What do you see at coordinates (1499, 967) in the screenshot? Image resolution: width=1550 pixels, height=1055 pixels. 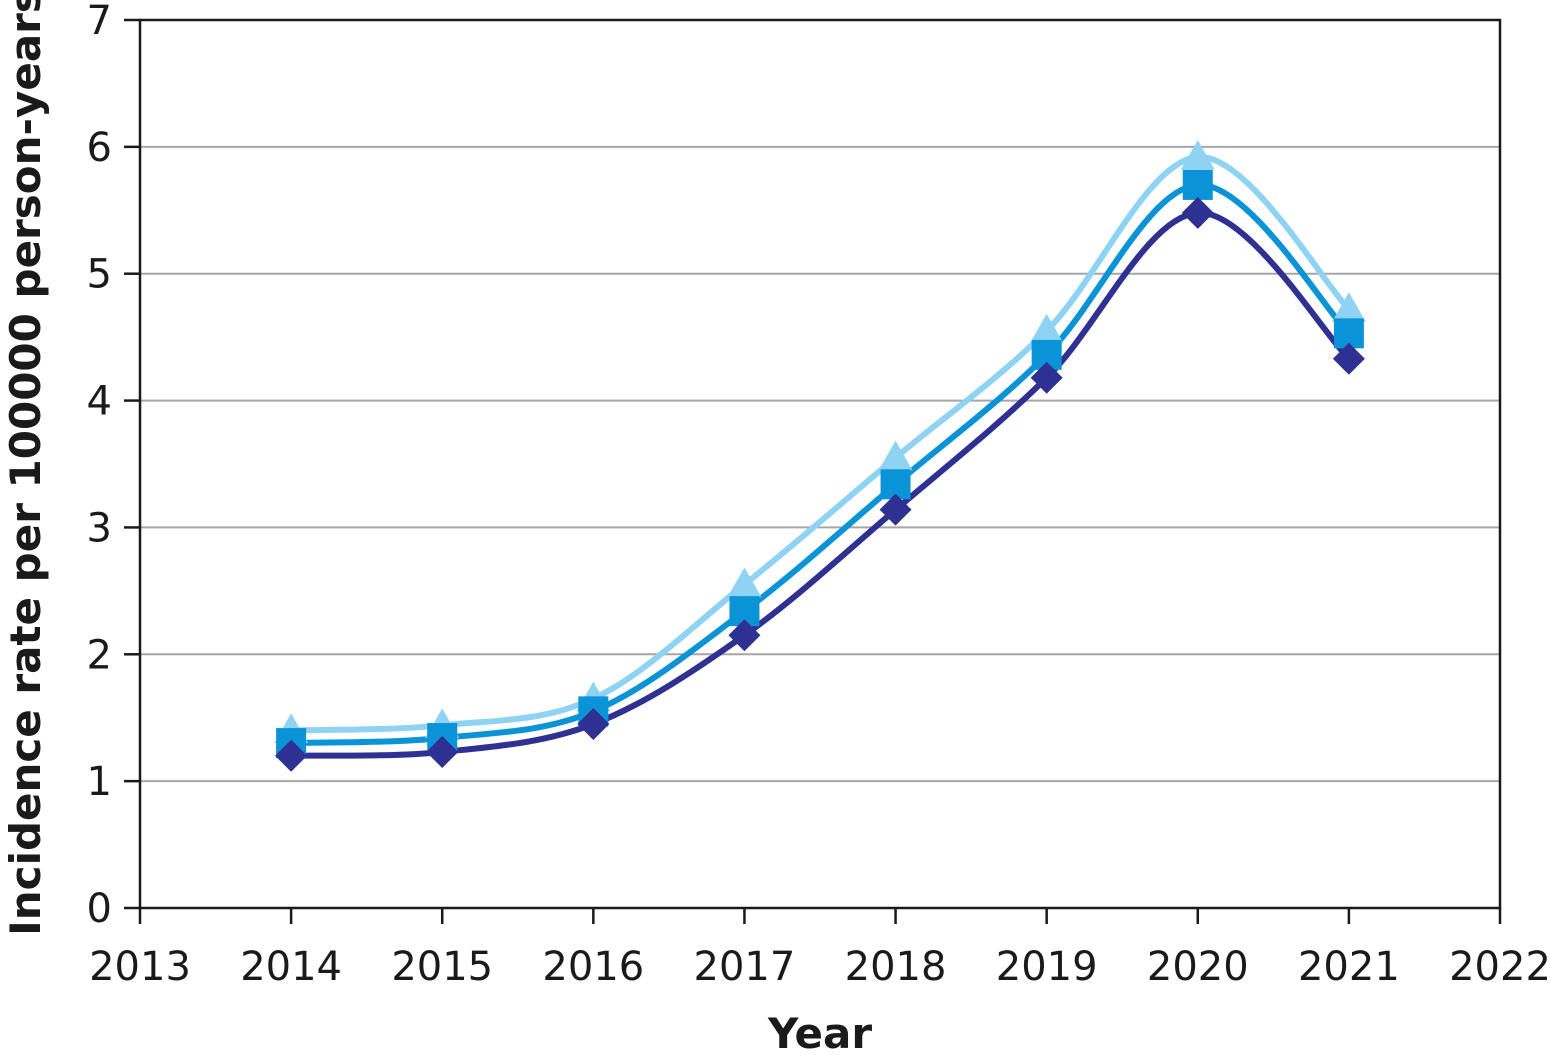 I see `x-tick-label-2022: 2022` at bounding box center [1499, 967].